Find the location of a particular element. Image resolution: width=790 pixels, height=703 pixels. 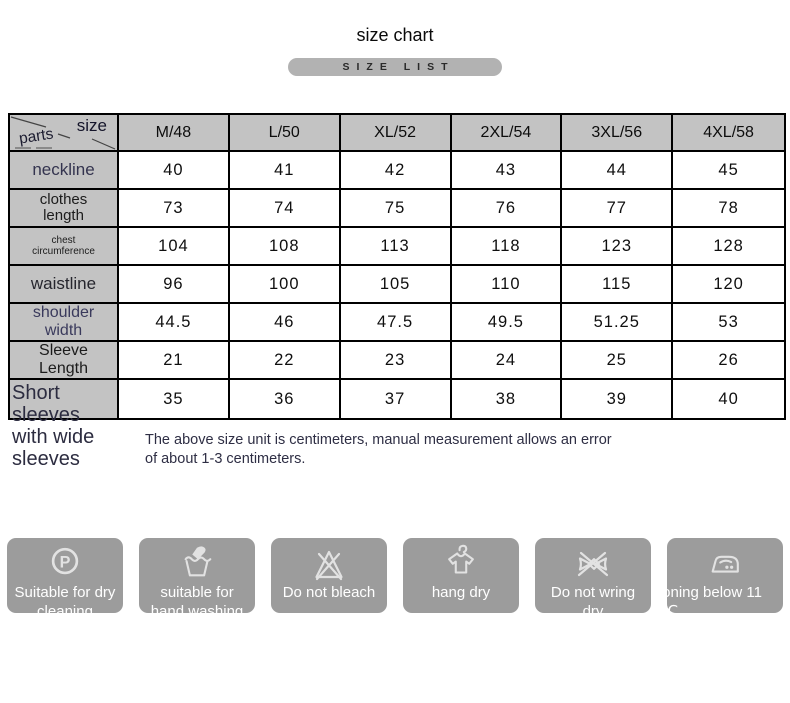

row-label: waistline is located at coordinates (64, 285).